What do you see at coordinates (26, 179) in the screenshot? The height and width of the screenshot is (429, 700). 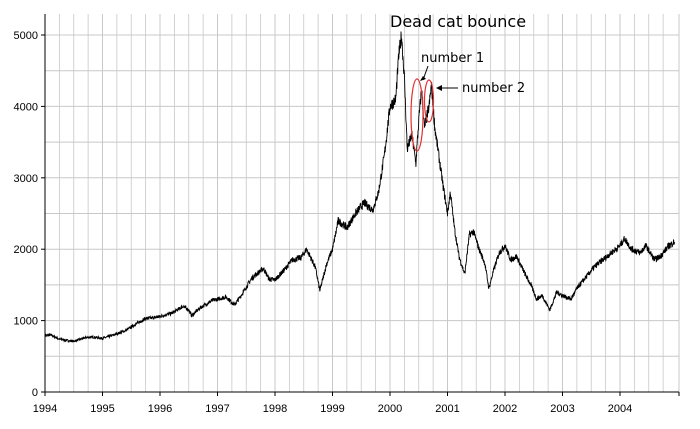 I see `y-tick-label: 3000` at bounding box center [26, 179].